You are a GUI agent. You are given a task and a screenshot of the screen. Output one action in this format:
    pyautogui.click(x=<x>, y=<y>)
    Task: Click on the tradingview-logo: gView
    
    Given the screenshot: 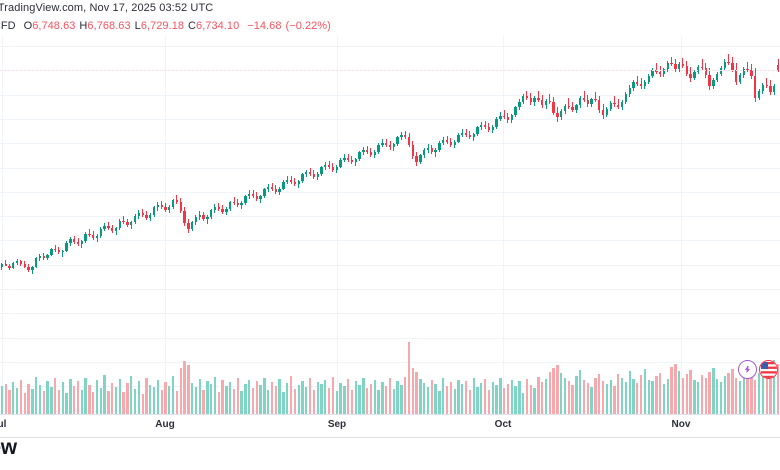 What is the action you would take?
    pyautogui.click(x=8, y=447)
    